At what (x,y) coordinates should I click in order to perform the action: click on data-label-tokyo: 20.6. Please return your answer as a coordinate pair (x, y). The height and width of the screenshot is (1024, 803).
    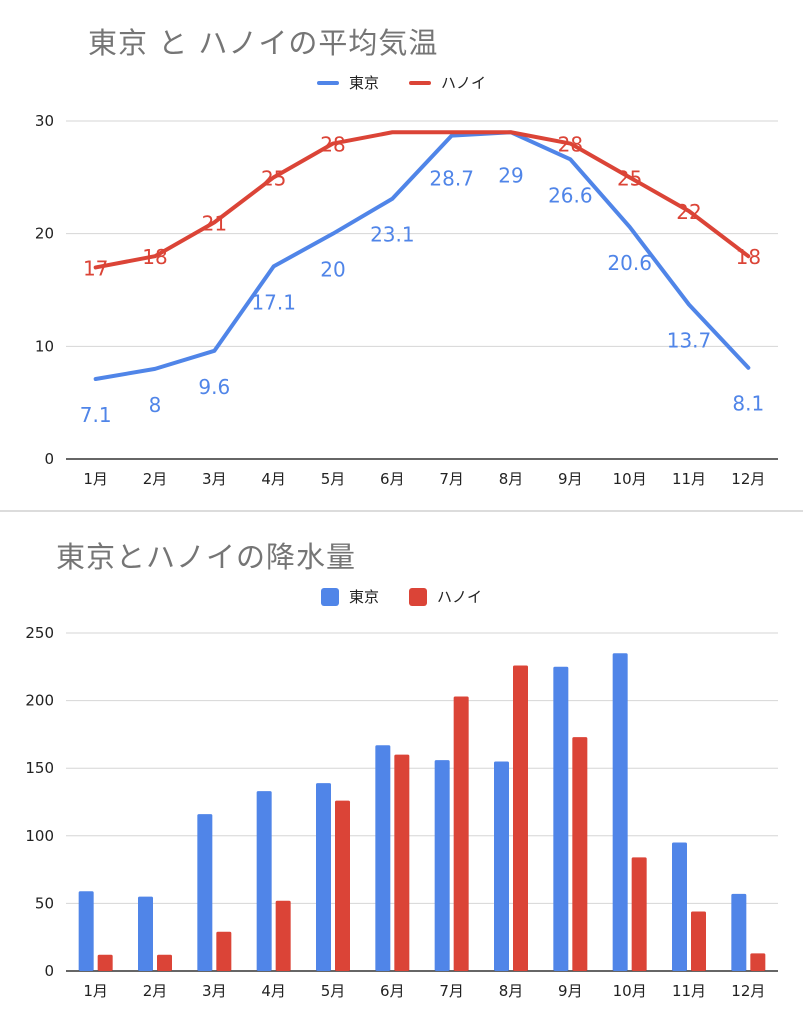
    Looking at the image, I should click on (629, 263).